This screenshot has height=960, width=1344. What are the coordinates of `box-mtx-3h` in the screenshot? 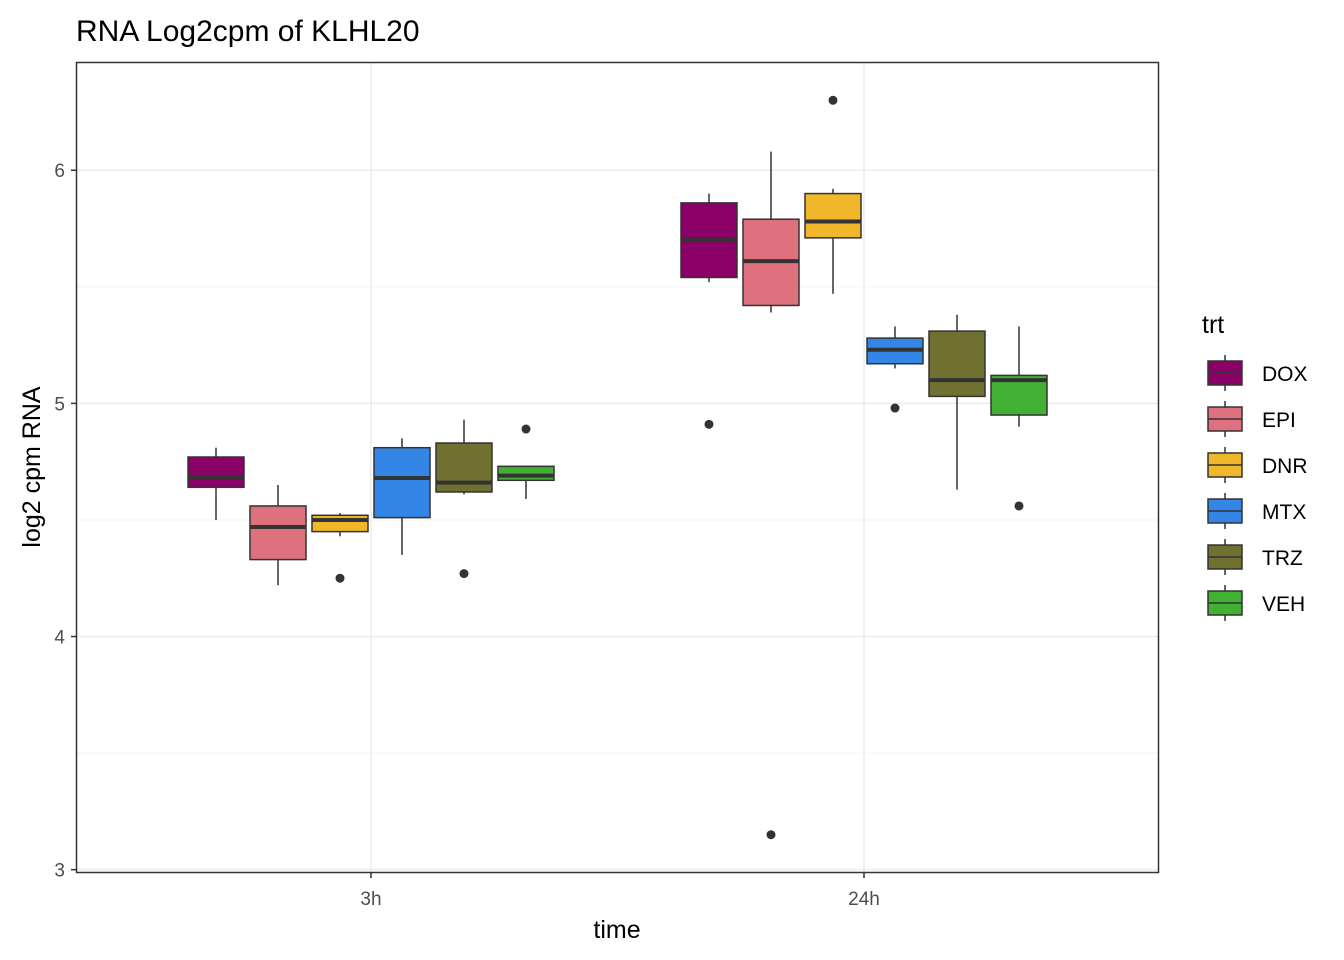 It's located at (402, 496).